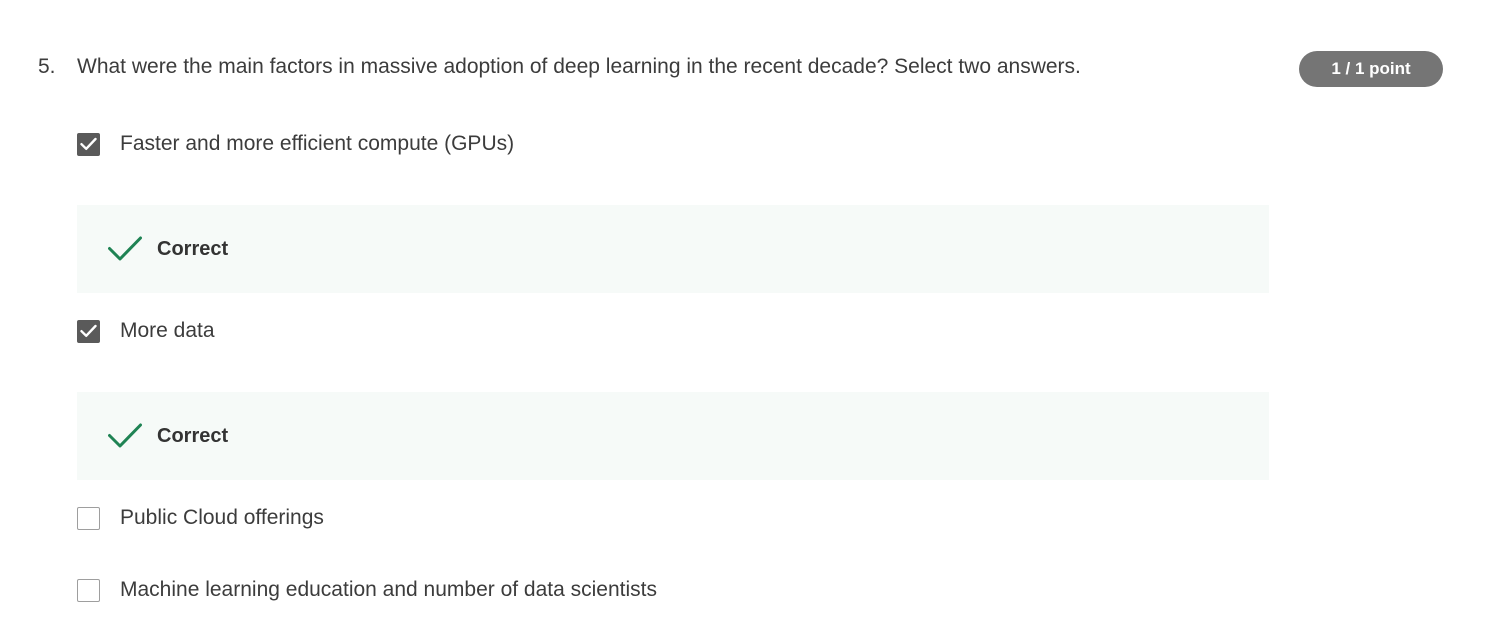 Image resolution: width=1492 pixels, height=636 pixels. I want to click on question-number: 5., so click(47, 66).